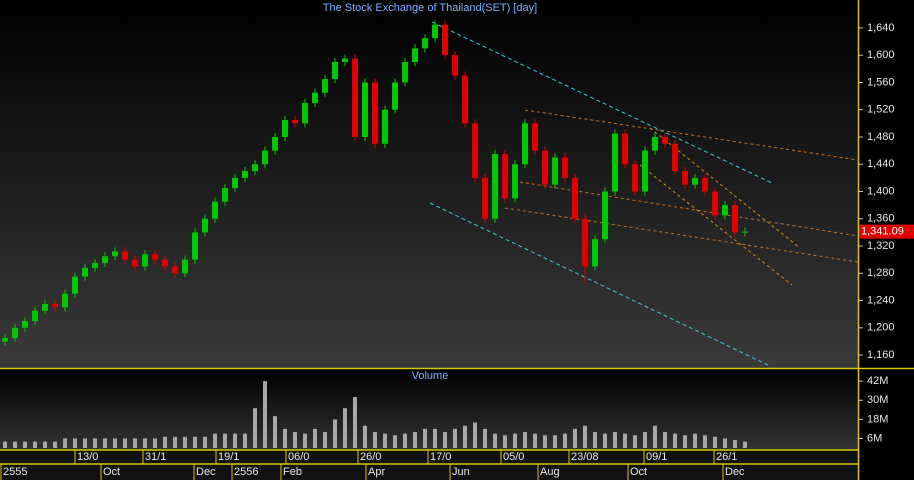  Describe the element at coordinates (881, 164) in the screenshot. I see `y-tick-label: 1,440` at that location.